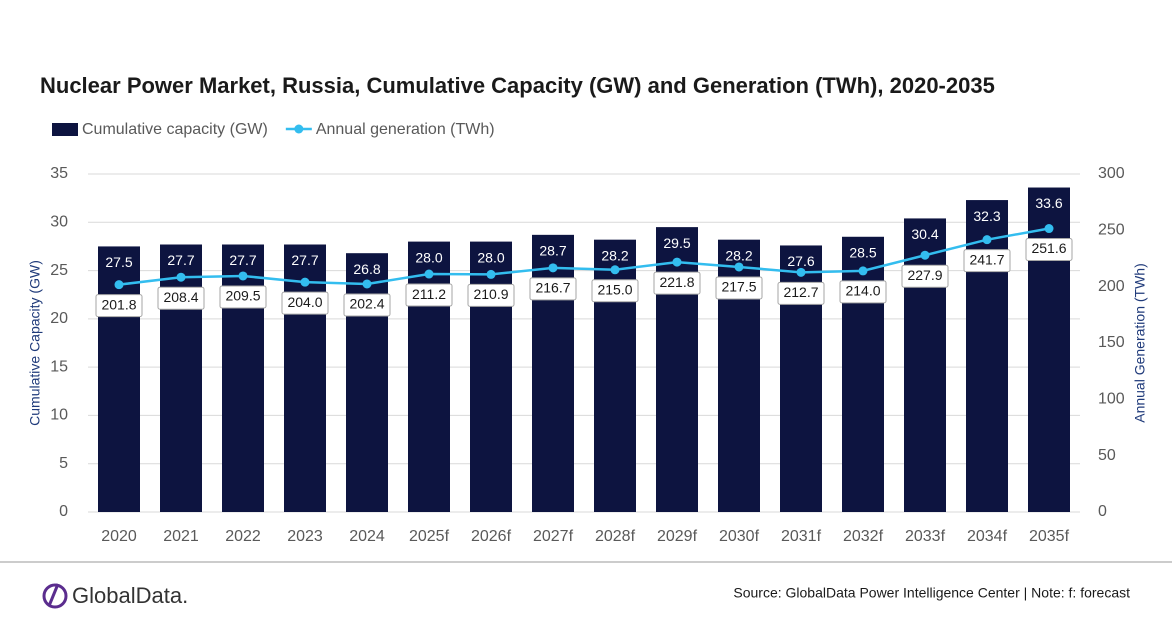 The height and width of the screenshot is (628, 1172). What do you see at coordinates (862, 252) in the screenshot?
I see `bar-value-label: 28.5` at bounding box center [862, 252].